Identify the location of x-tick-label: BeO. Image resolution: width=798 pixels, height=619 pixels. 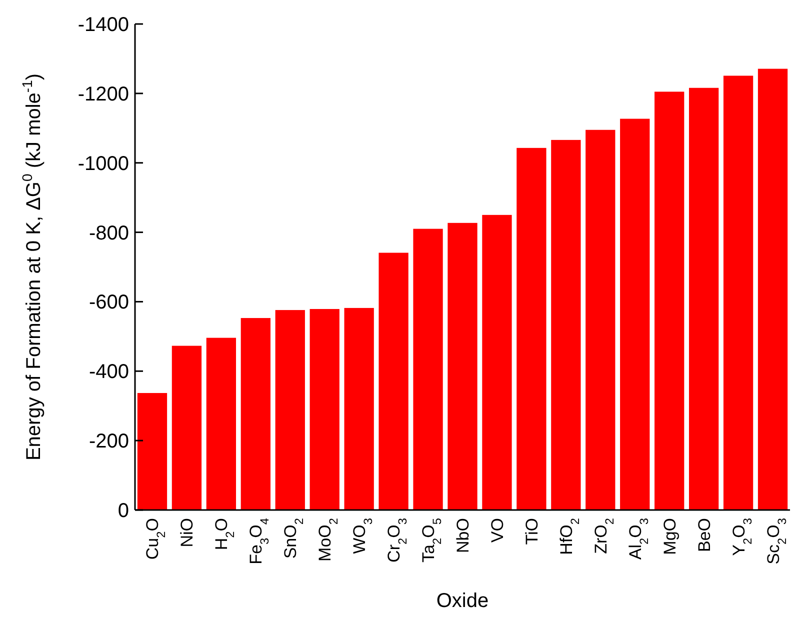
(704, 535).